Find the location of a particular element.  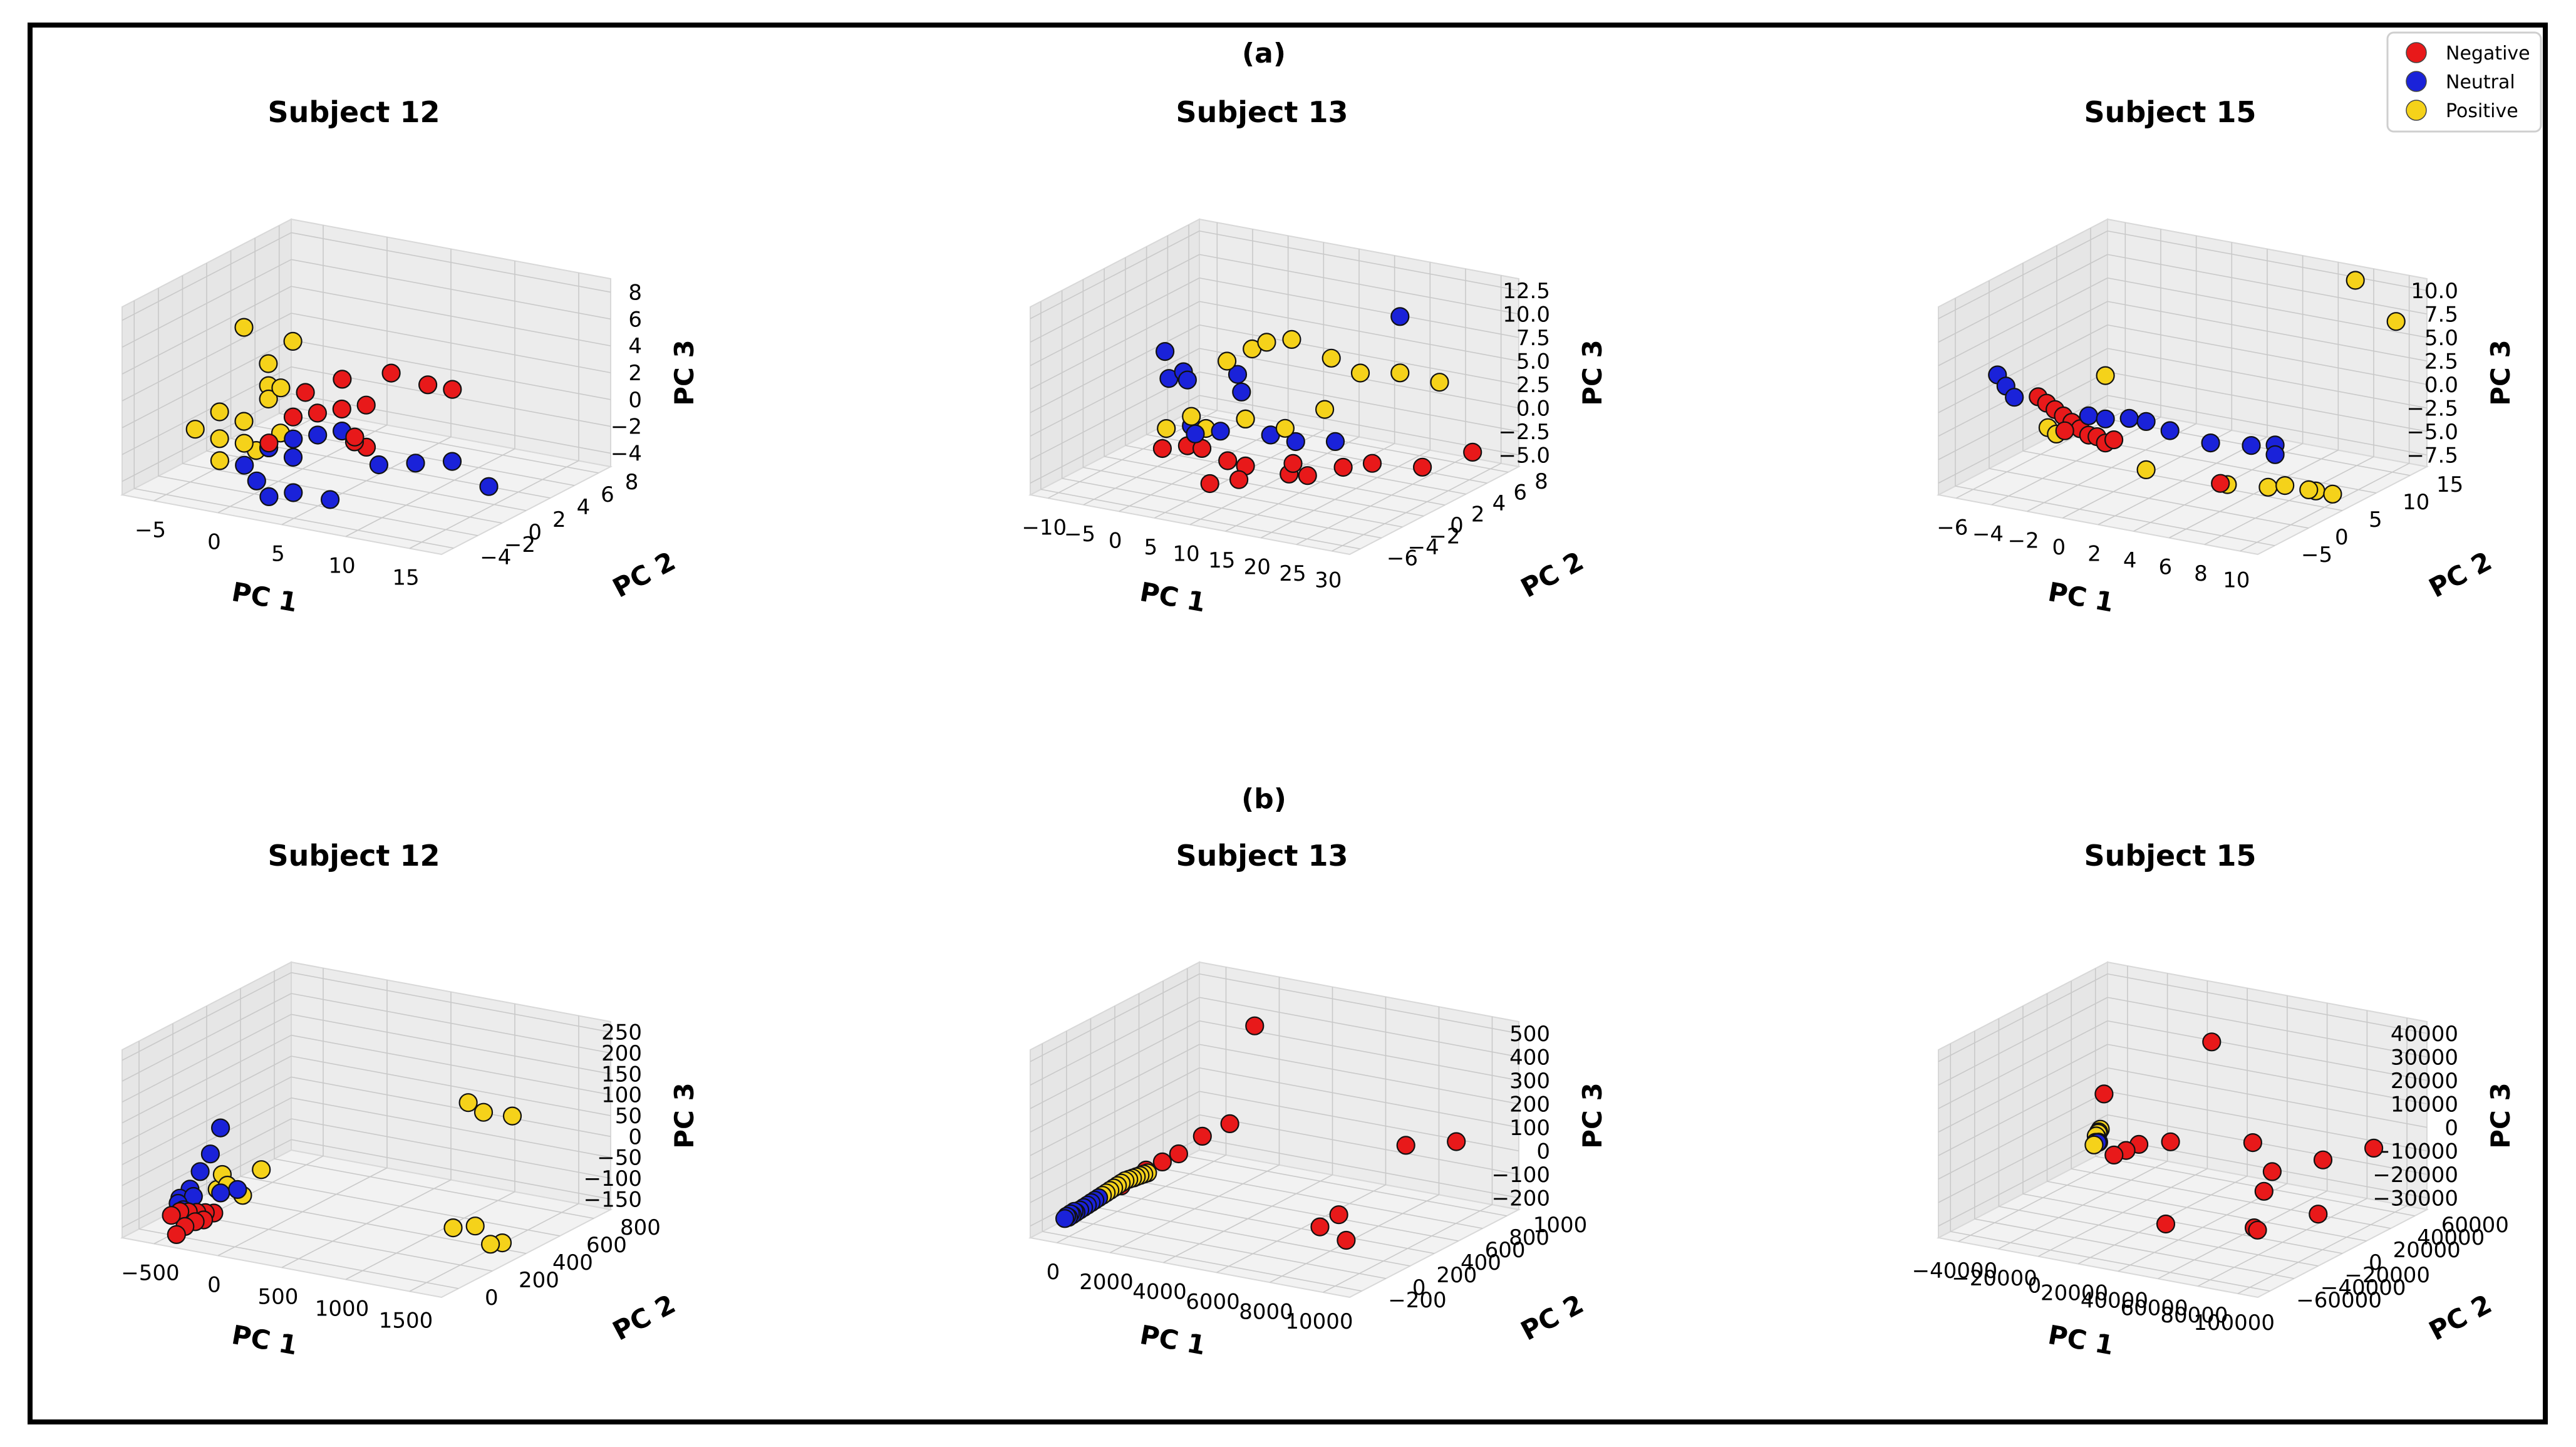

z-tick-label: −50 is located at coordinates (619, 1158).